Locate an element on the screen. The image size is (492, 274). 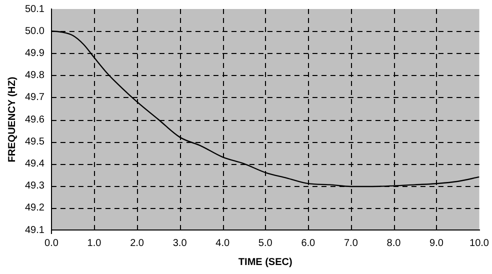
y-tick-label: 49.2 is located at coordinates (34, 208).